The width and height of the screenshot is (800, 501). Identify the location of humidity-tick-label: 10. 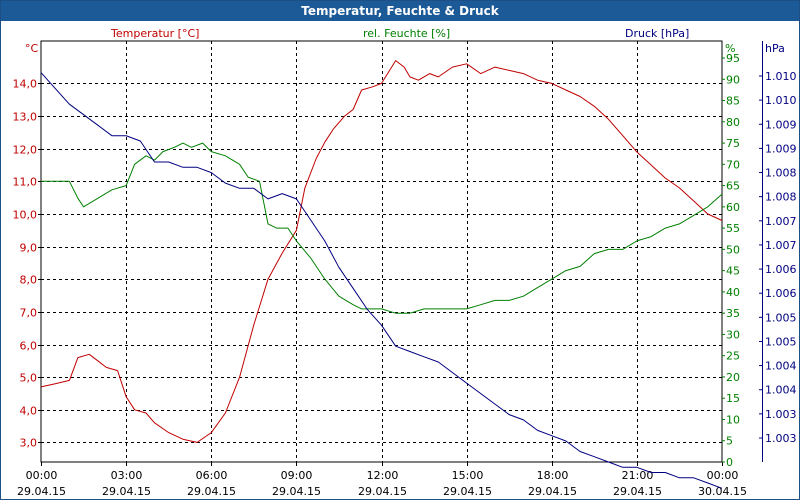
(733, 419).